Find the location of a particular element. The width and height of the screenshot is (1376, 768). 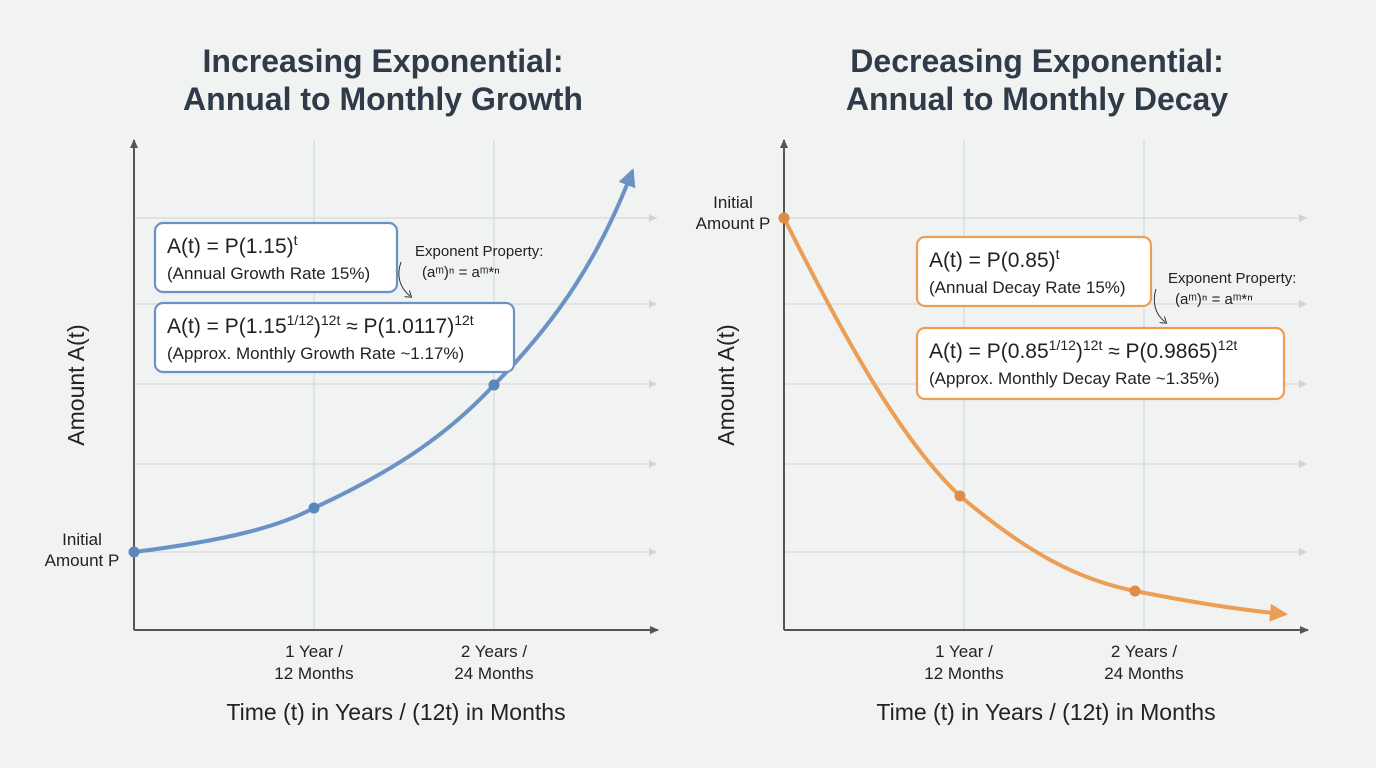

formula: A(t) = P(1.15)t is located at coordinates (232, 245).